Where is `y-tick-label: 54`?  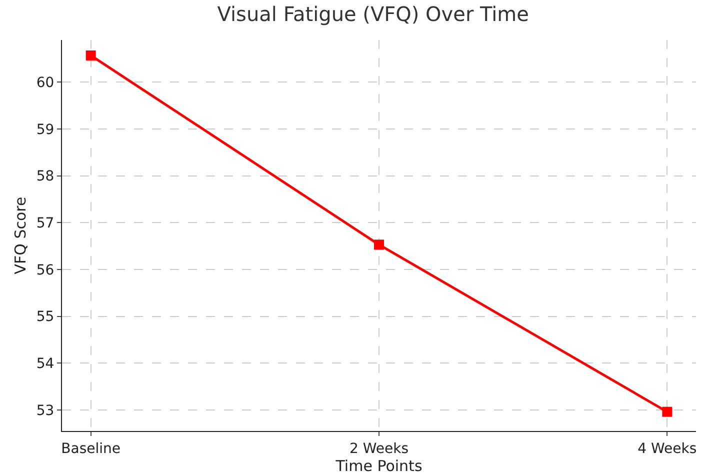
y-tick-label: 54 is located at coordinates (45, 364).